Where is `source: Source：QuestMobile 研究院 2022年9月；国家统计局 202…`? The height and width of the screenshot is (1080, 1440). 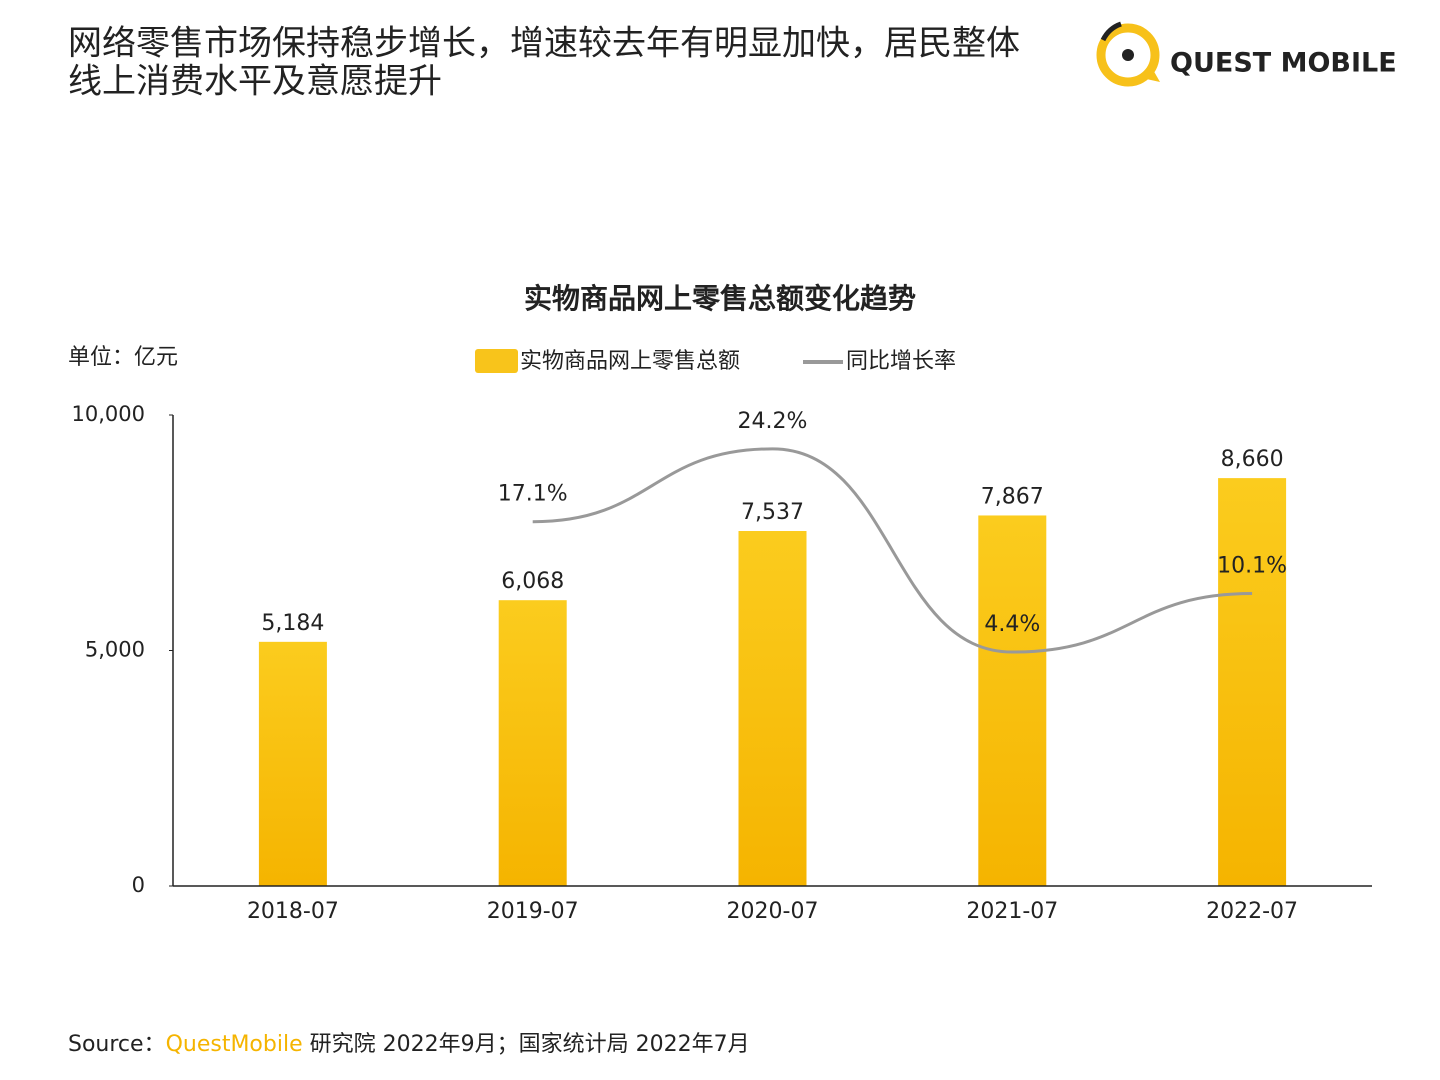
source: Source：QuestMobile 研究院 2022年9月；国家统计局 202… is located at coordinates (409, 1044).